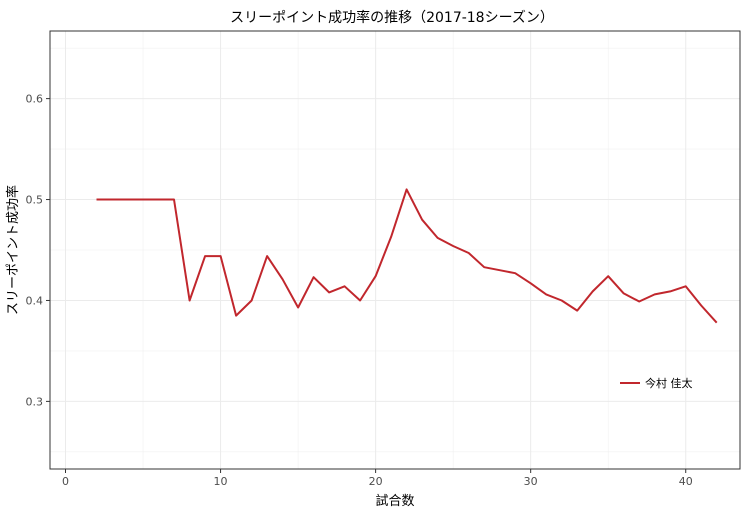 Image resolution: width=748 pixels, height=512 pixels. I want to click on y-tick-label: 0.3, so click(35, 401).